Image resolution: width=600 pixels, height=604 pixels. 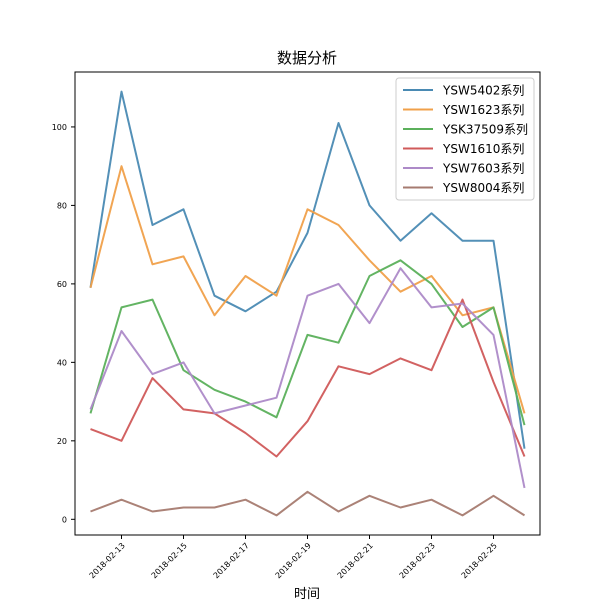 I want to click on y-tick-label: 60, so click(x=62, y=284).